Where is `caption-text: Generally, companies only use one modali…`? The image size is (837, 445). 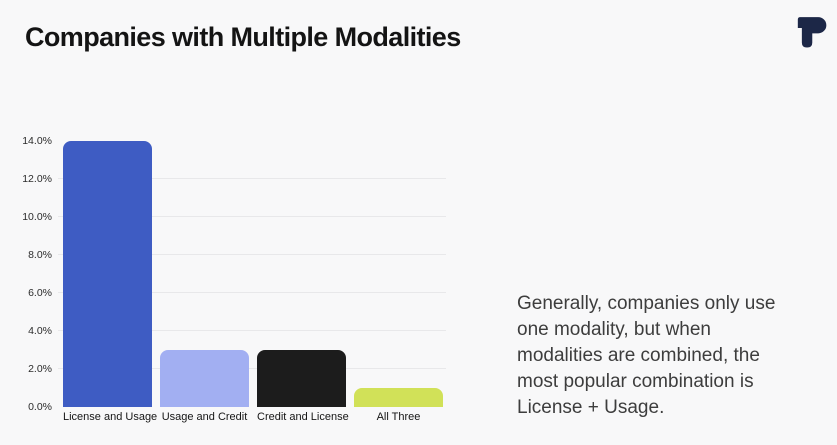 caption-text: Generally, companies only use one modali… is located at coordinates (646, 355).